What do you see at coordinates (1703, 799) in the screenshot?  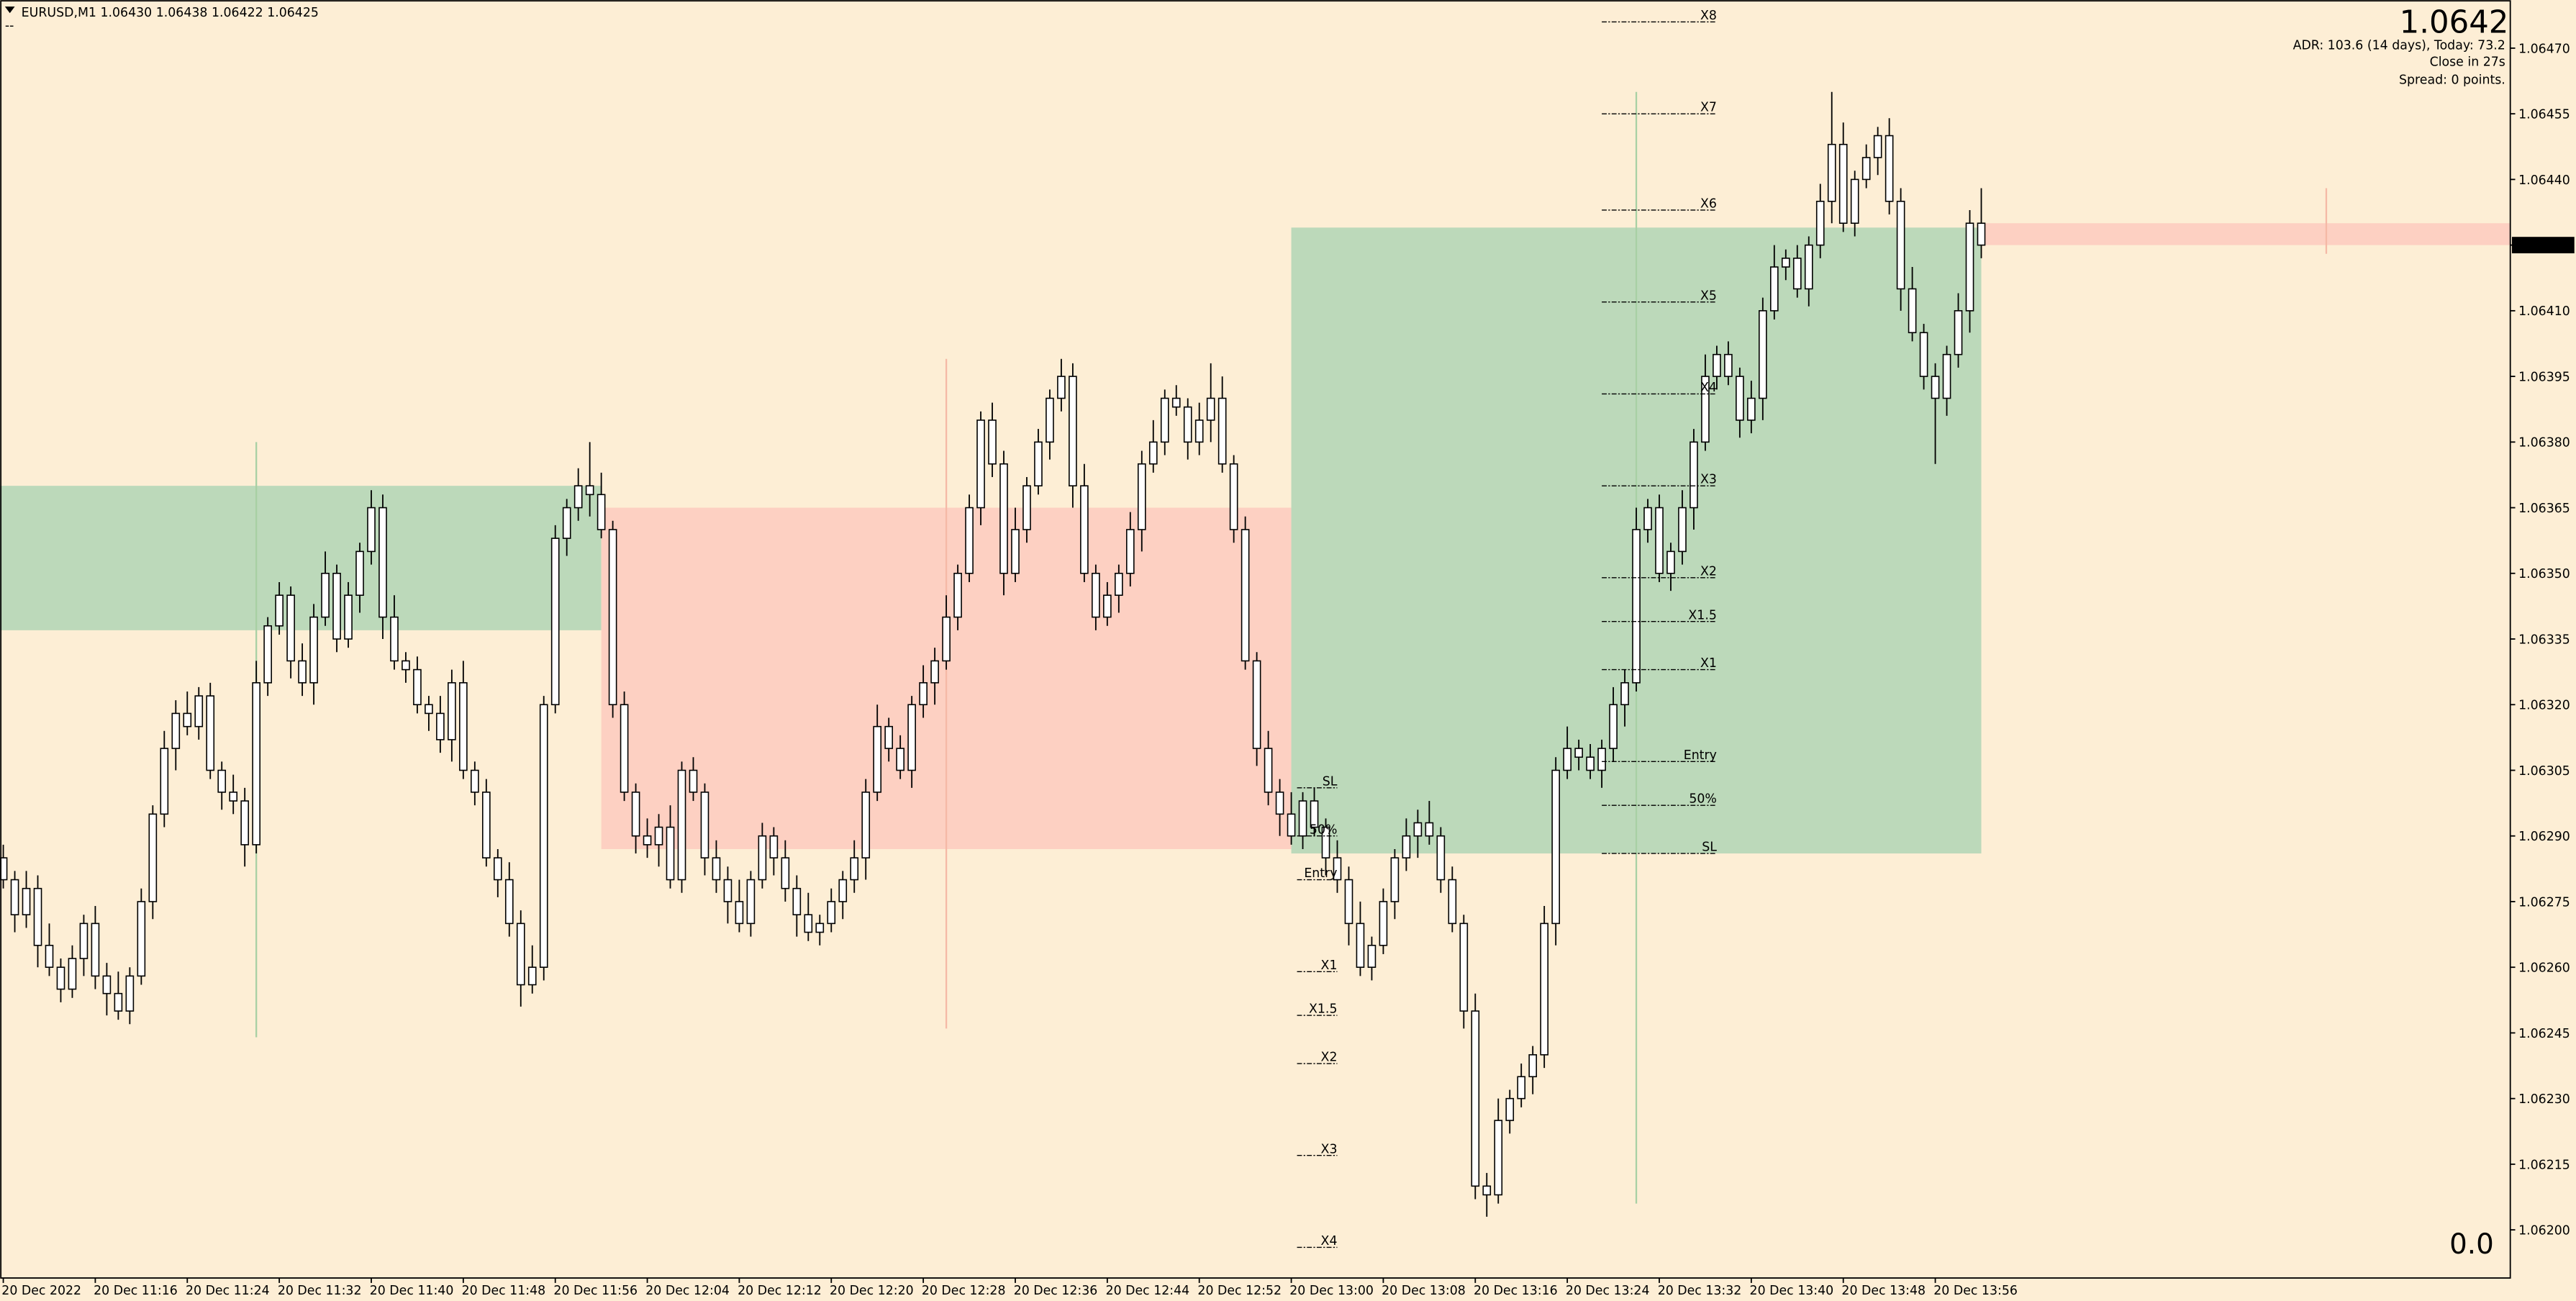 I see `level-label: 50%` at bounding box center [1703, 799].